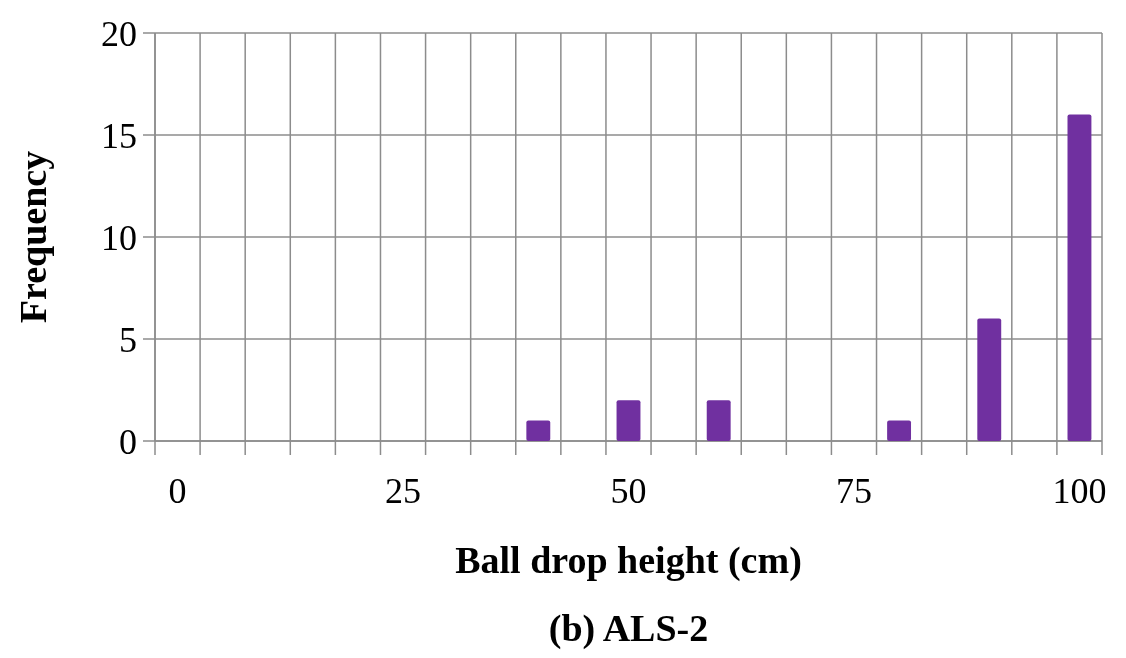 Image resolution: width=1126 pixels, height=658 pixels. What do you see at coordinates (119, 33) in the screenshot?
I see `y-tick-label: 20` at bounding box center [119, 33].